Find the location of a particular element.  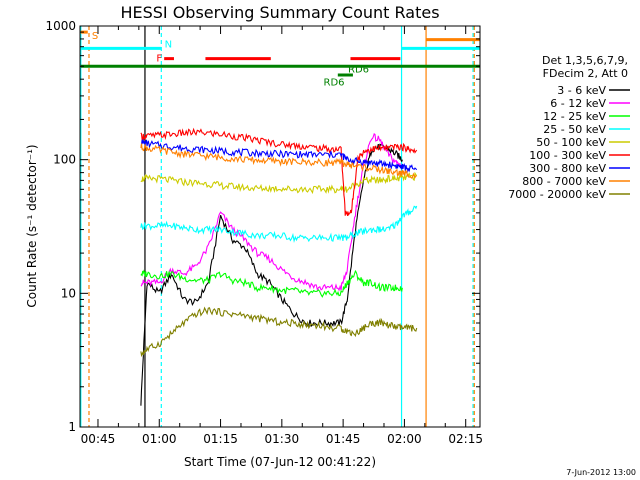

status-bar-label: N is located at coordinates (168, 44).